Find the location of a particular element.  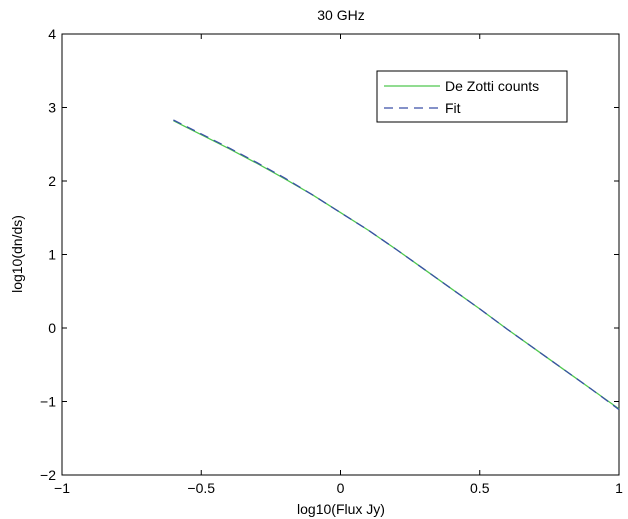

y-tick-label: −1 is located at coordinates (48, 402).